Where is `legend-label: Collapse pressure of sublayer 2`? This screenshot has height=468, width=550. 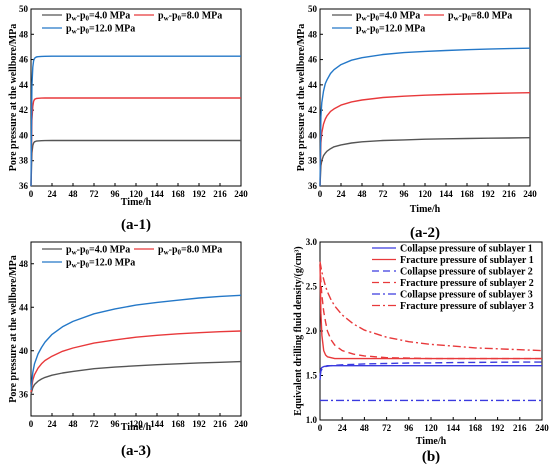
legend-label: Collapse pressure of sublayer 2 is located at coordinates (466, 272).